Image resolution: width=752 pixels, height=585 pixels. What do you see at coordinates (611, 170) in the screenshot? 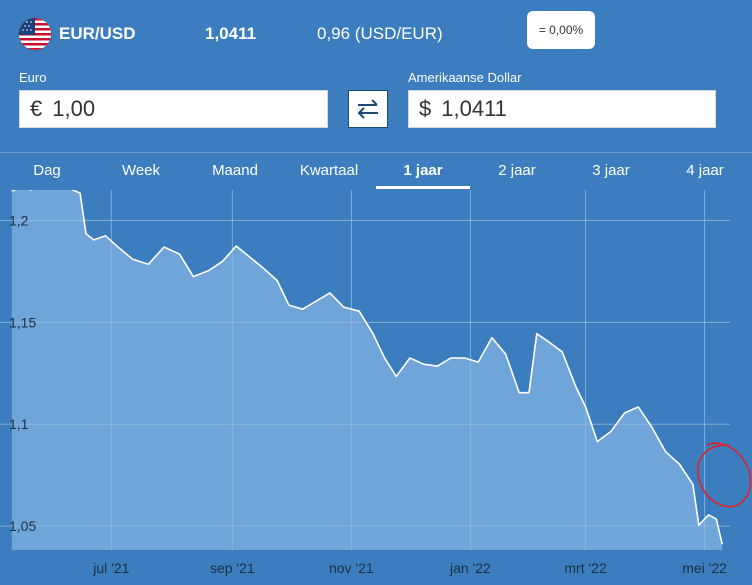
I see `tab-3-jaar: 3 jaar` at bounding box center [611, 170].